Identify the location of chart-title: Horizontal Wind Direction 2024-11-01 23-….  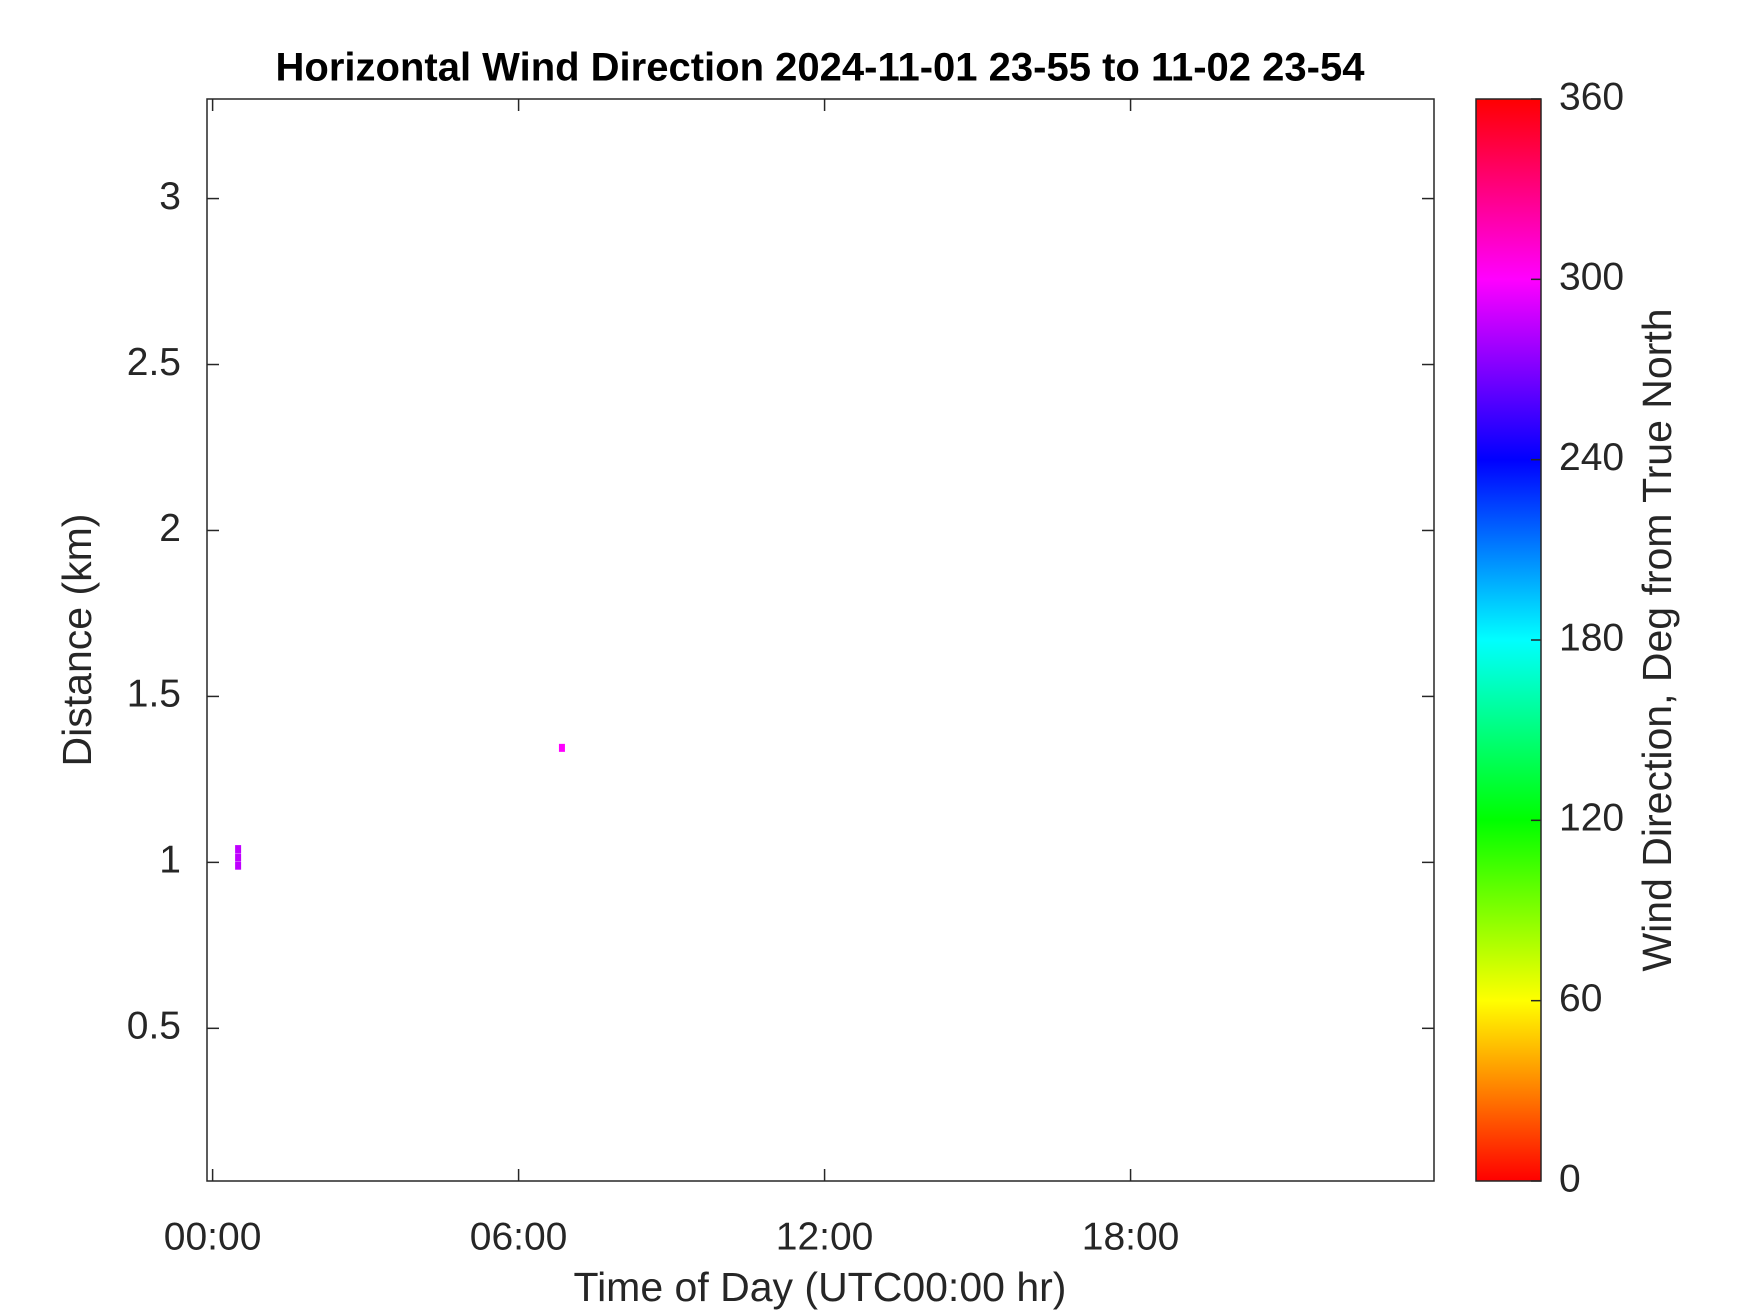
(821, 68).